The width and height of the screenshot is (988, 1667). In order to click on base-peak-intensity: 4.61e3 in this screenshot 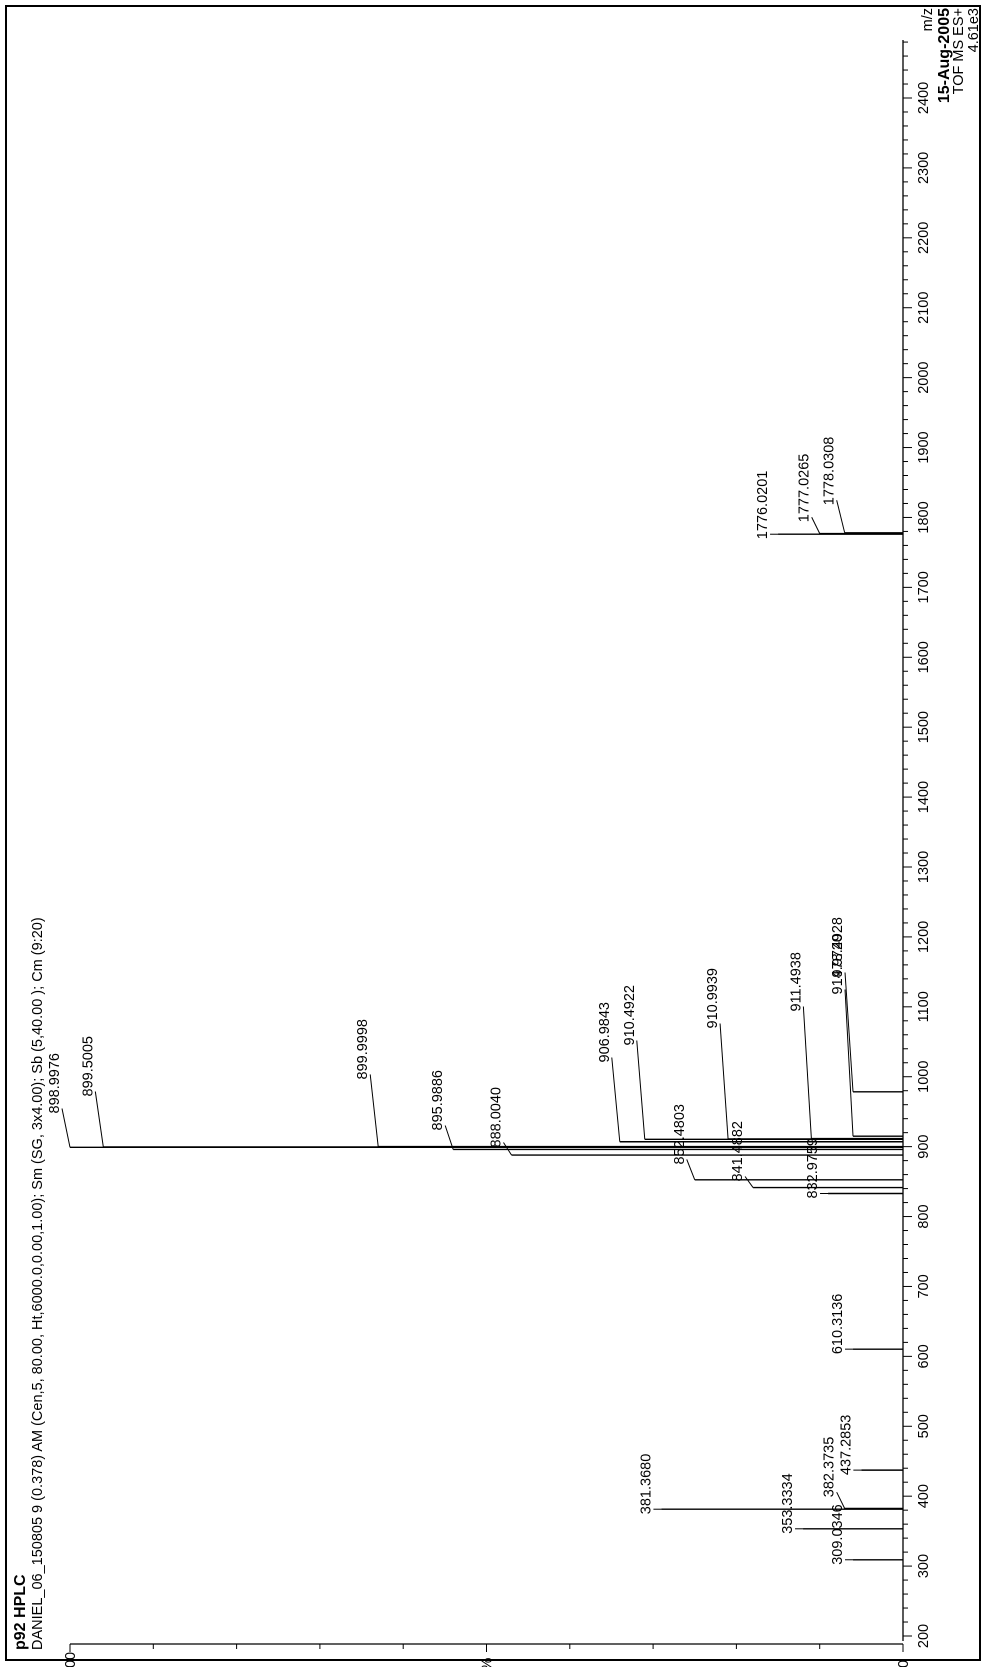, I will do `click(974, 30)`.